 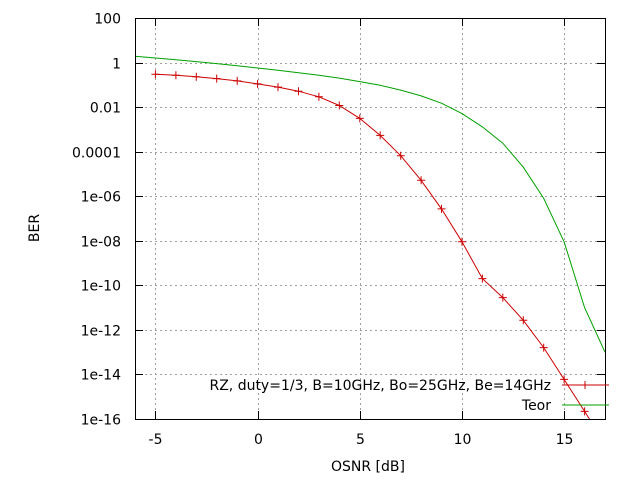 What do you see at coordinates (116, 65) in the screenshot?
I see `y-tick-label: 1` at bounding box center [116, 65].